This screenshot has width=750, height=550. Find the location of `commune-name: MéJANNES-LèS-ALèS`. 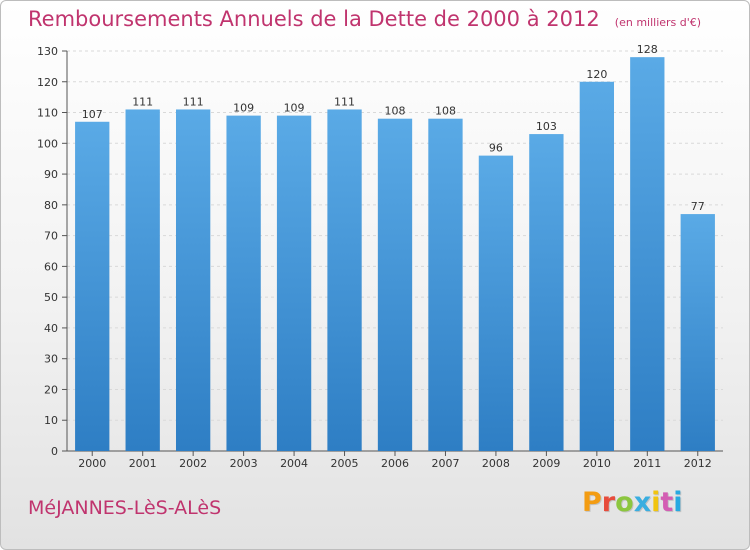

commune-name: MéJANNES-LèS-ALèS is located at coordinates (125, 508).